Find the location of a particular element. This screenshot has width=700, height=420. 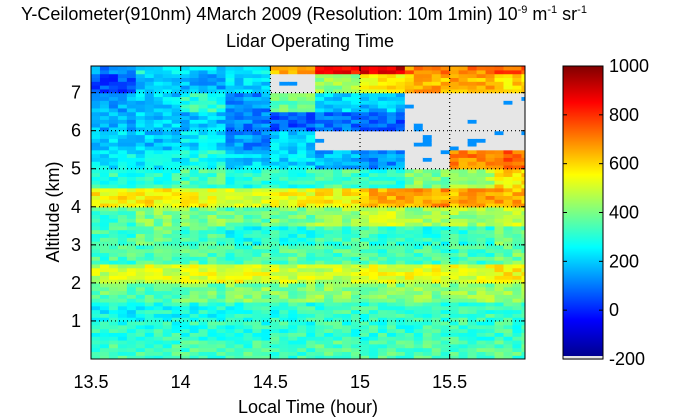

y-tick-label: 5 is located at coordinates (76, 169).